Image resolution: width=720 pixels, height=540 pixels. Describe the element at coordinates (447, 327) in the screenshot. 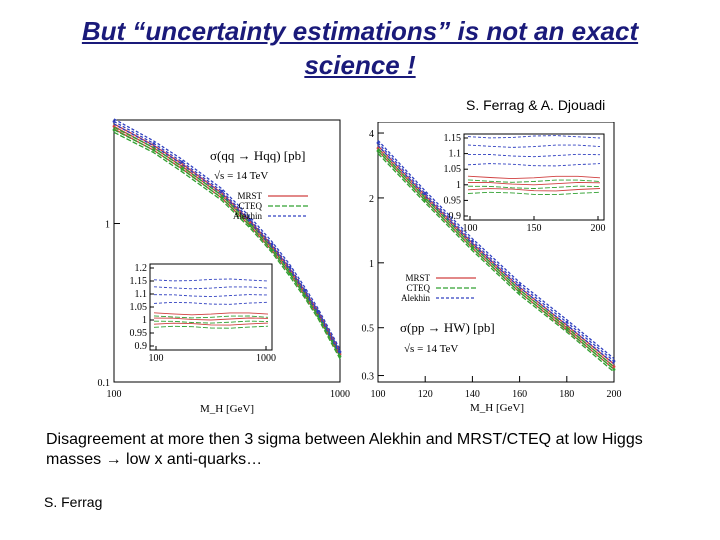

I see `process-label: σ(pp → HW) [pb]` at that location.